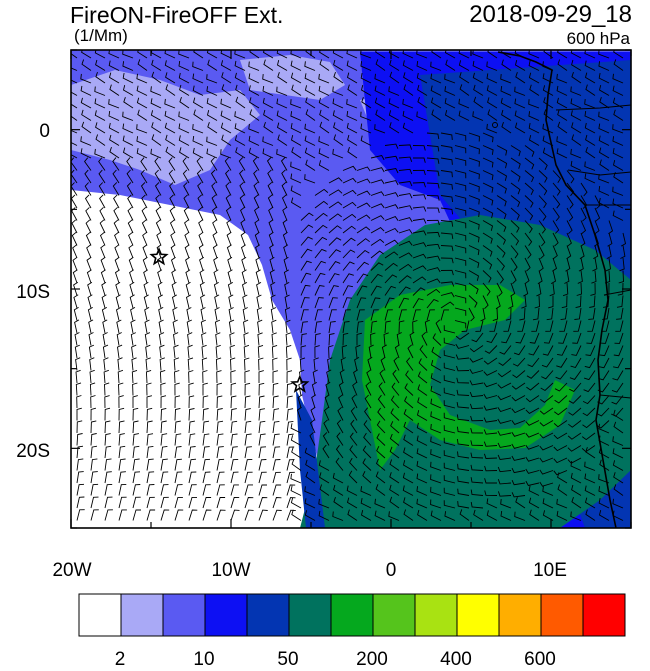 This screenshot has width=650, height=671. What do you see at coordinates (231, 570) in the screenshot?
I see `x-tick-label: 10W` at bounding box center [231, 570].